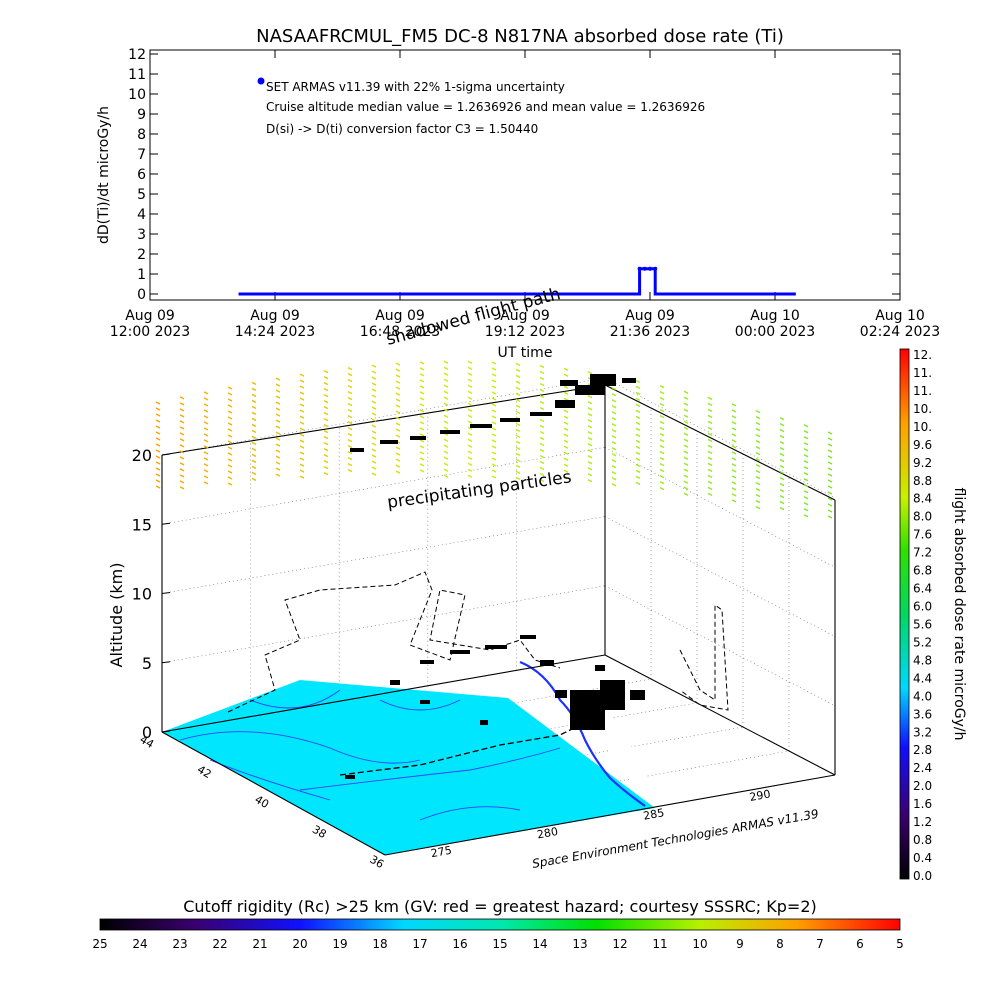  Describe the element at coordinates (383, 416) in the screenshot. I see `grid-line-back` at that location.